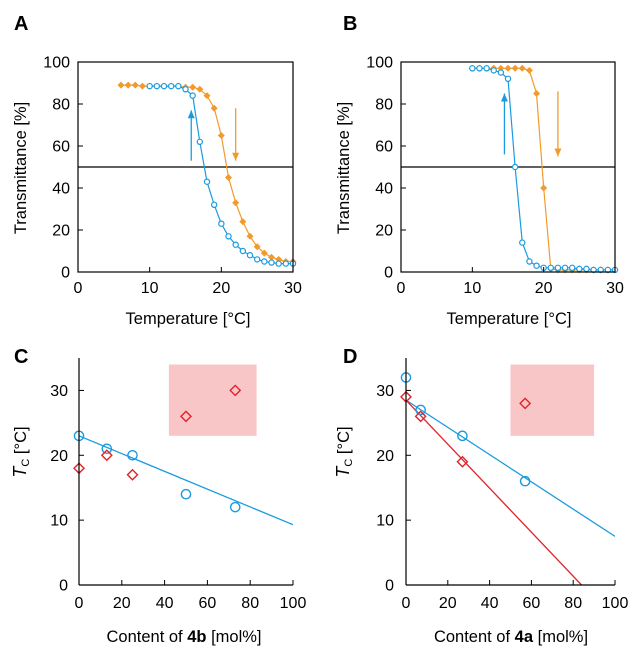 The image size is (635, 650). Describe the element at coordinates (165, 603) in the screenshot. I see `x-tick-label: 40` at that location.